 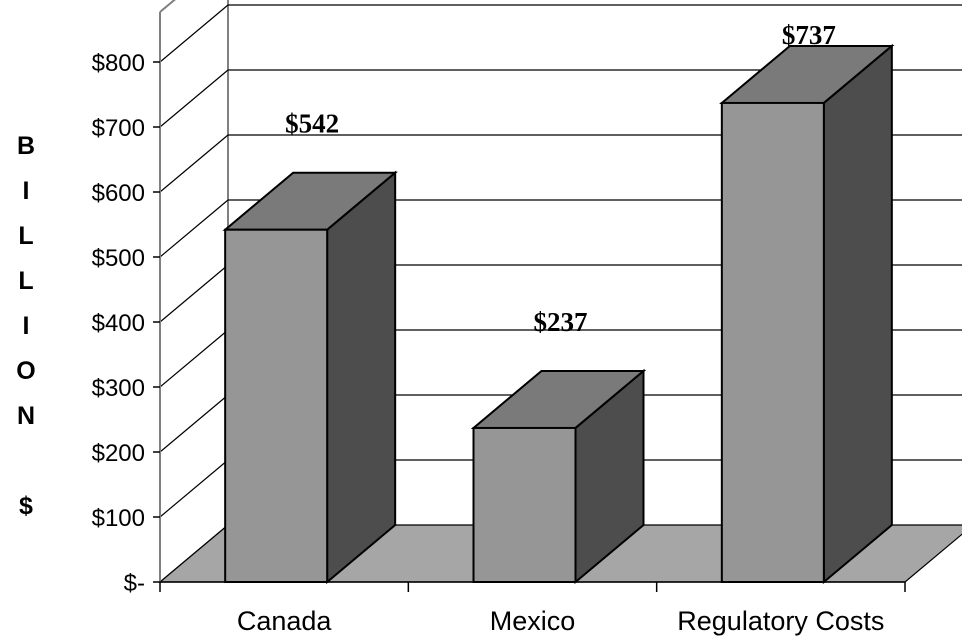 I want to click on y-tick-label: $500, so click(x=118, y=258).